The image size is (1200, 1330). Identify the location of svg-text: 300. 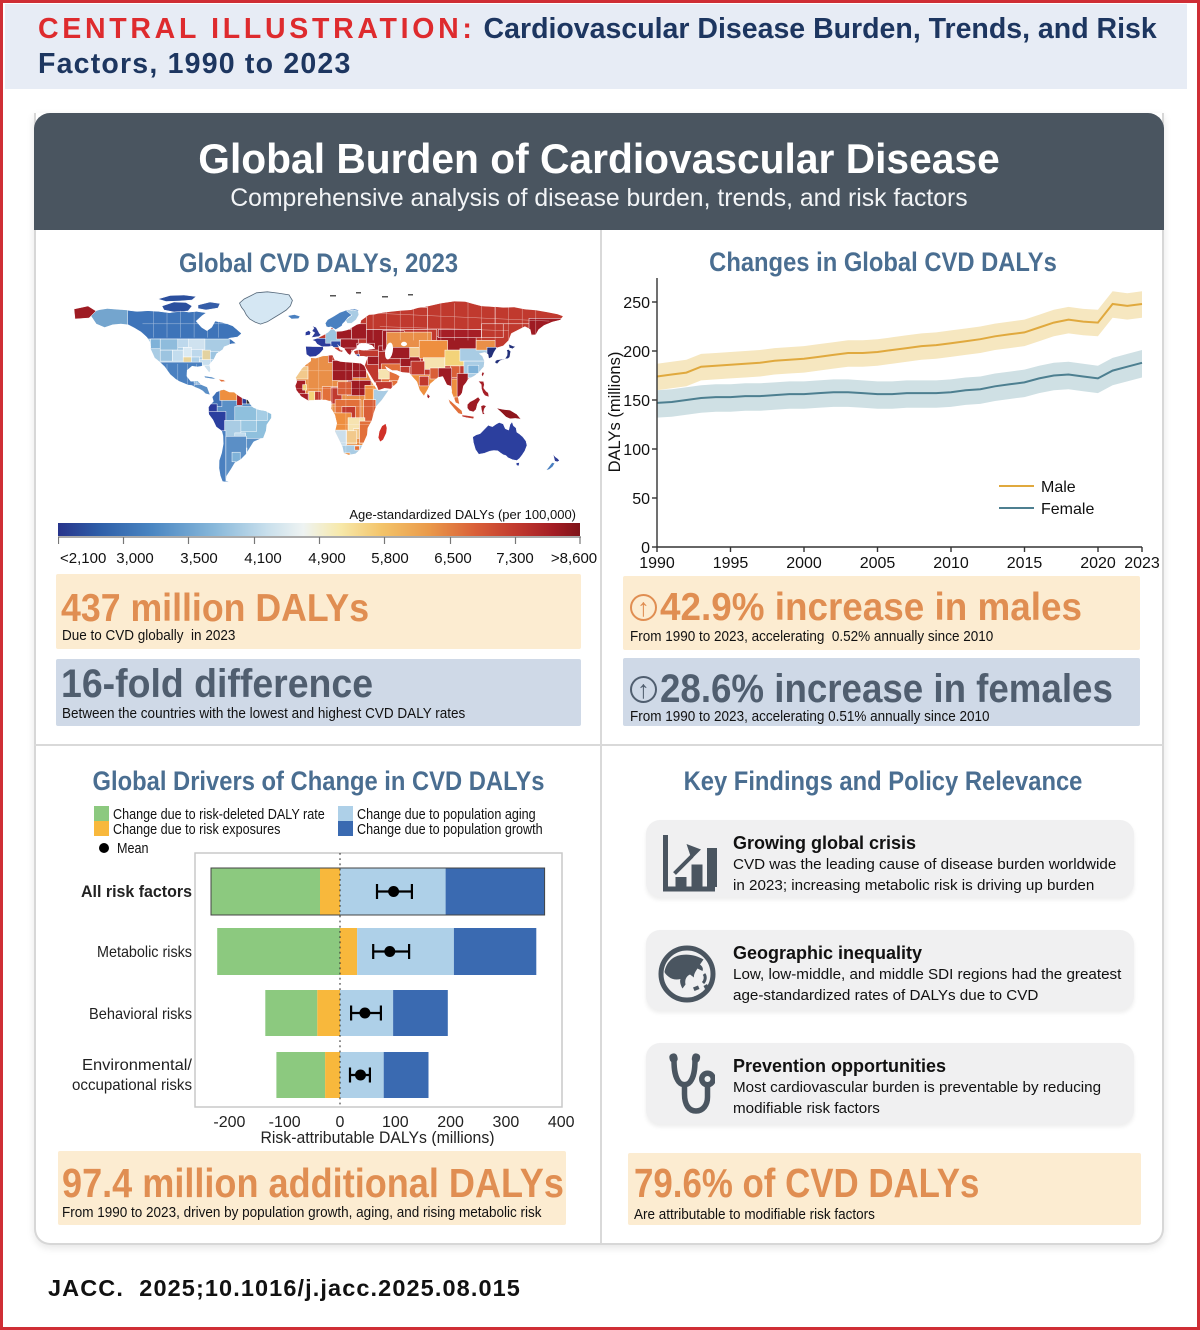
(506, 1122).